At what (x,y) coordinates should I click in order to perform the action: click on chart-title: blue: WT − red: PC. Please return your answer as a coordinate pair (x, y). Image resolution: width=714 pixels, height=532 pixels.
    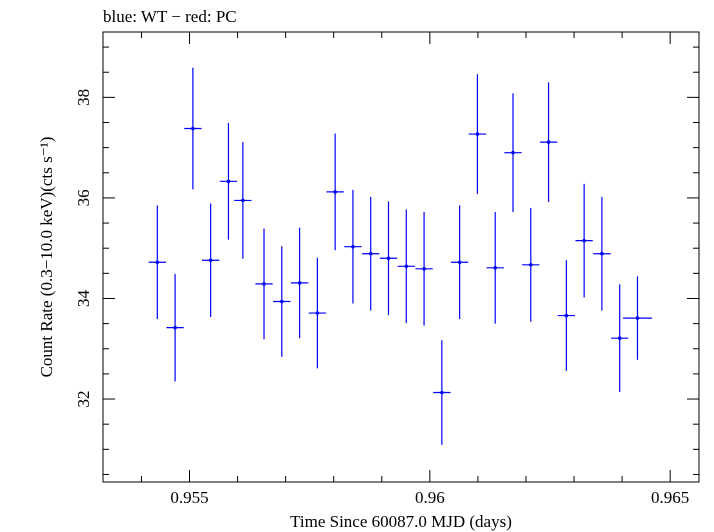
    Looking at the image, I should click on (170, 16).